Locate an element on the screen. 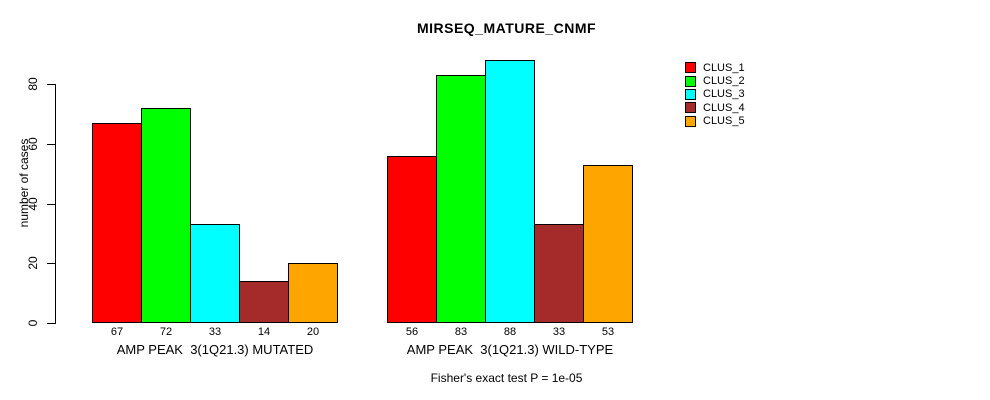 The image size is (990, 400). y-axis-tick-label: 80 is located at coordinates (33, 84).